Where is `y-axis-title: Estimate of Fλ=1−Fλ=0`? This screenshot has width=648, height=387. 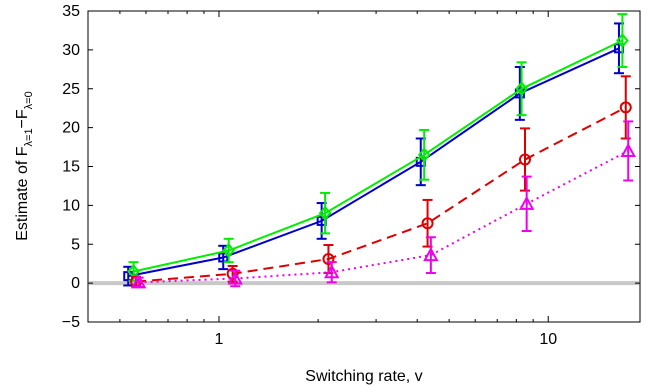
y-axis-title: Estimate of Fλ=1−Fλ=0 is located at coordinates (24, 165).